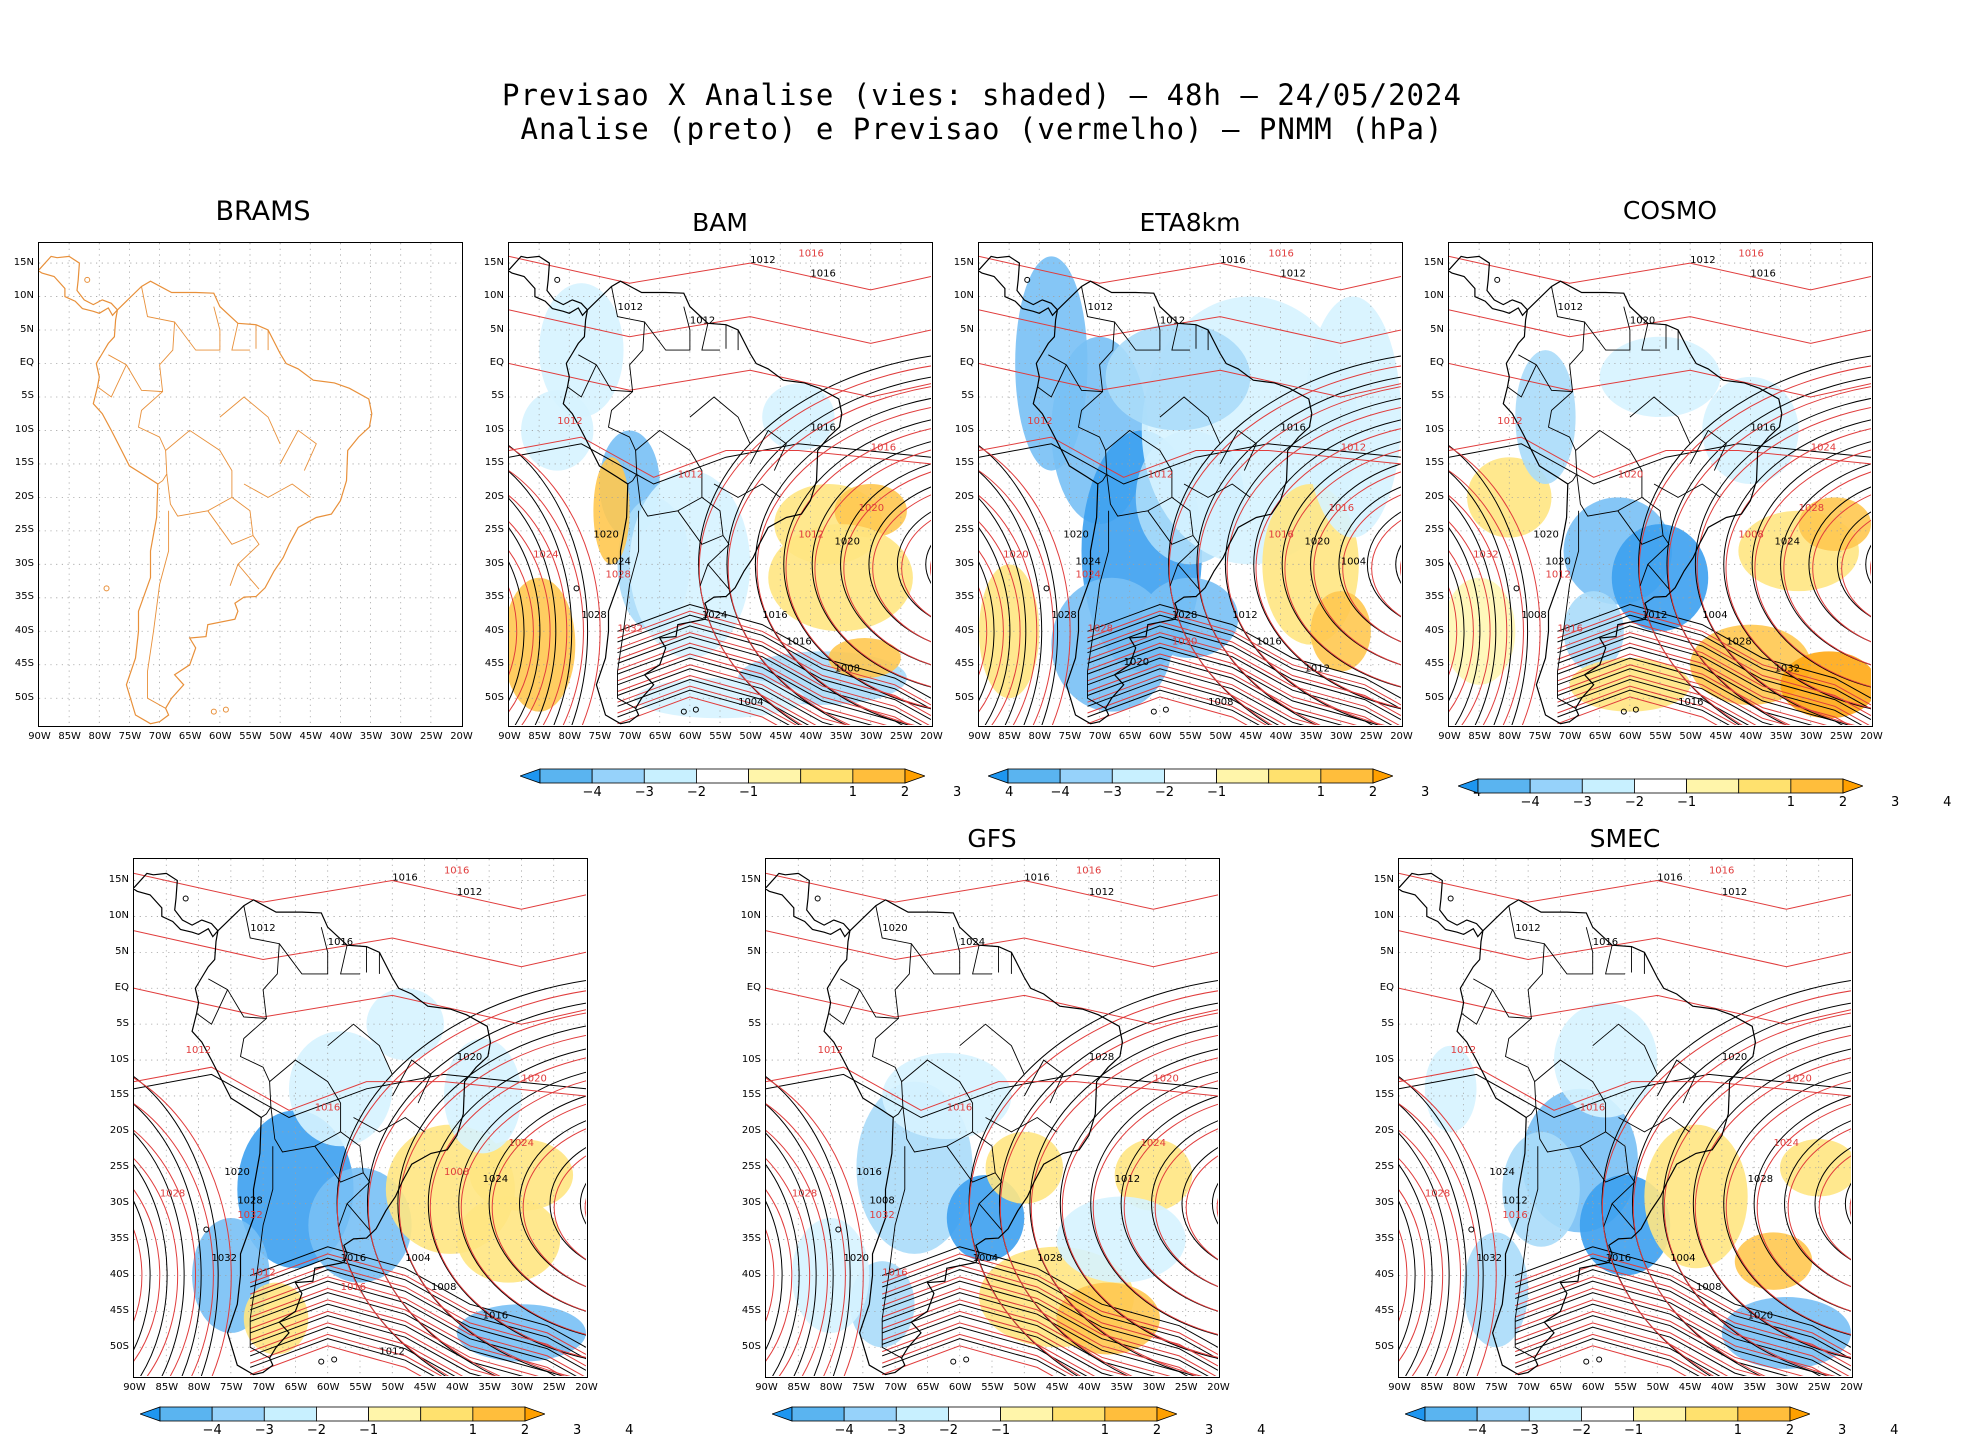  I want to click on analysis-isobar-label: 1032, so click(1787, 668).